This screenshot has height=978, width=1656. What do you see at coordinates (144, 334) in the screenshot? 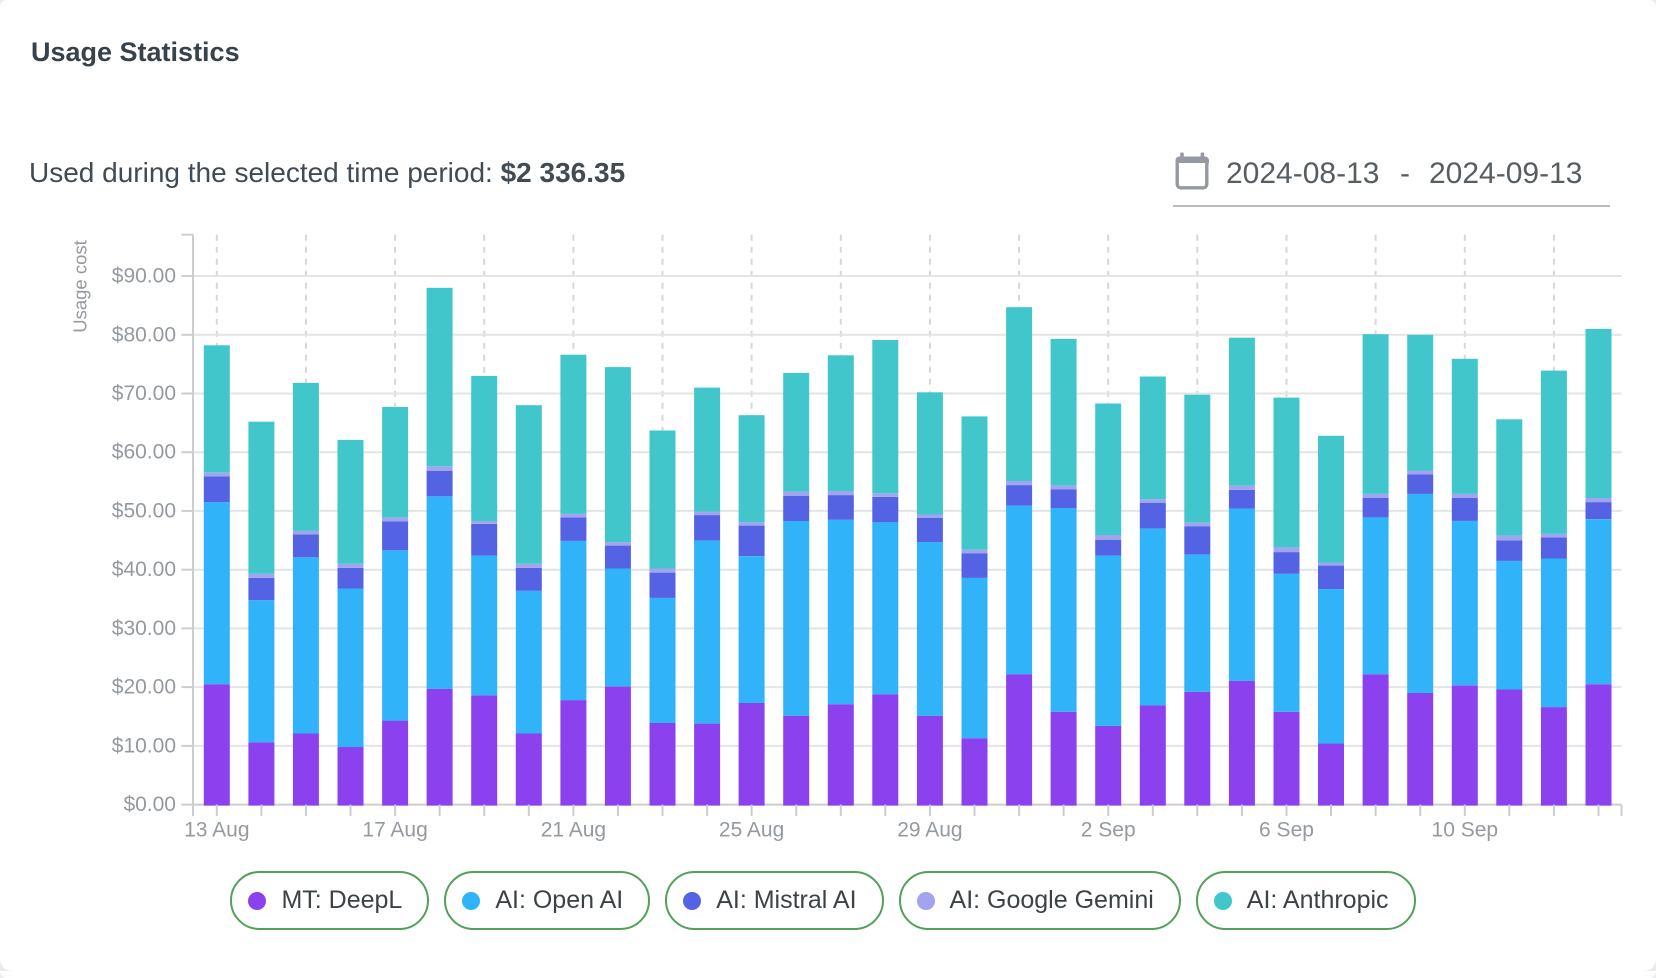
I see `svg-text: $80.00` at bounding box center [144, 334].